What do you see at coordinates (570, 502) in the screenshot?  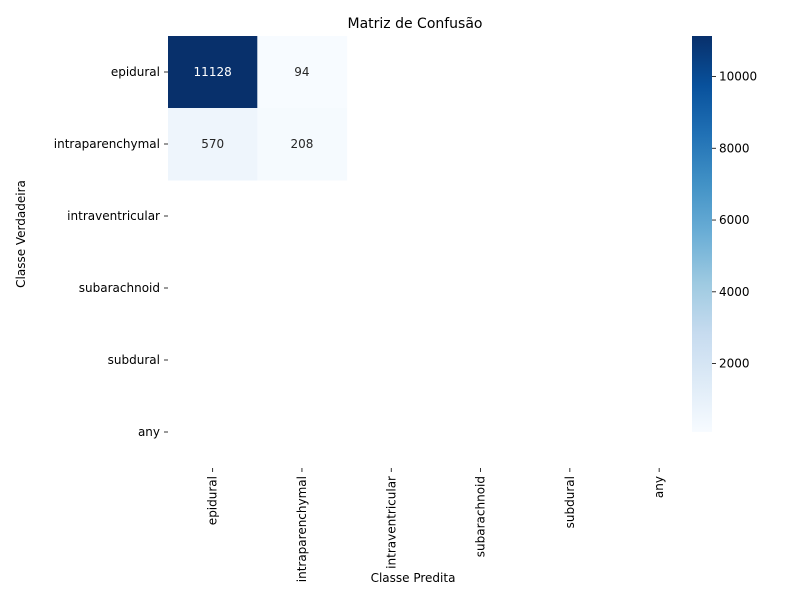 I see `x-tick-label: subdural` at bounding box center [570, 502].